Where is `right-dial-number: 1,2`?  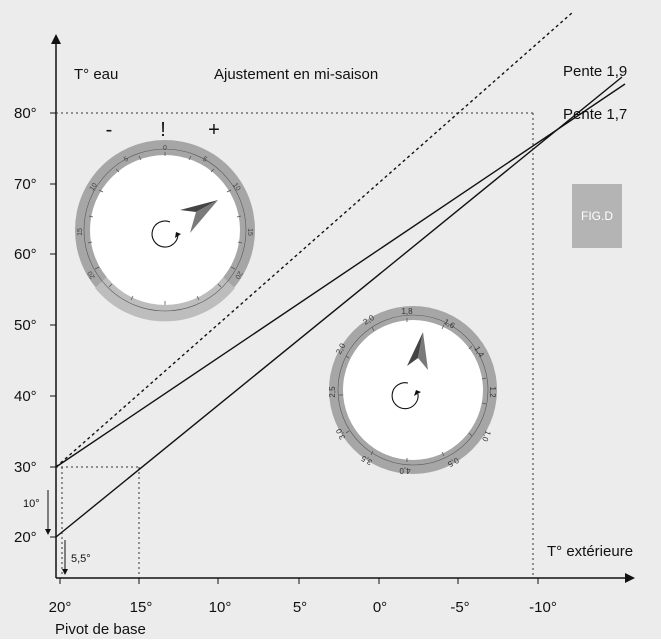 right-dial-number: 1,2 is located at coordinates (492, 392).